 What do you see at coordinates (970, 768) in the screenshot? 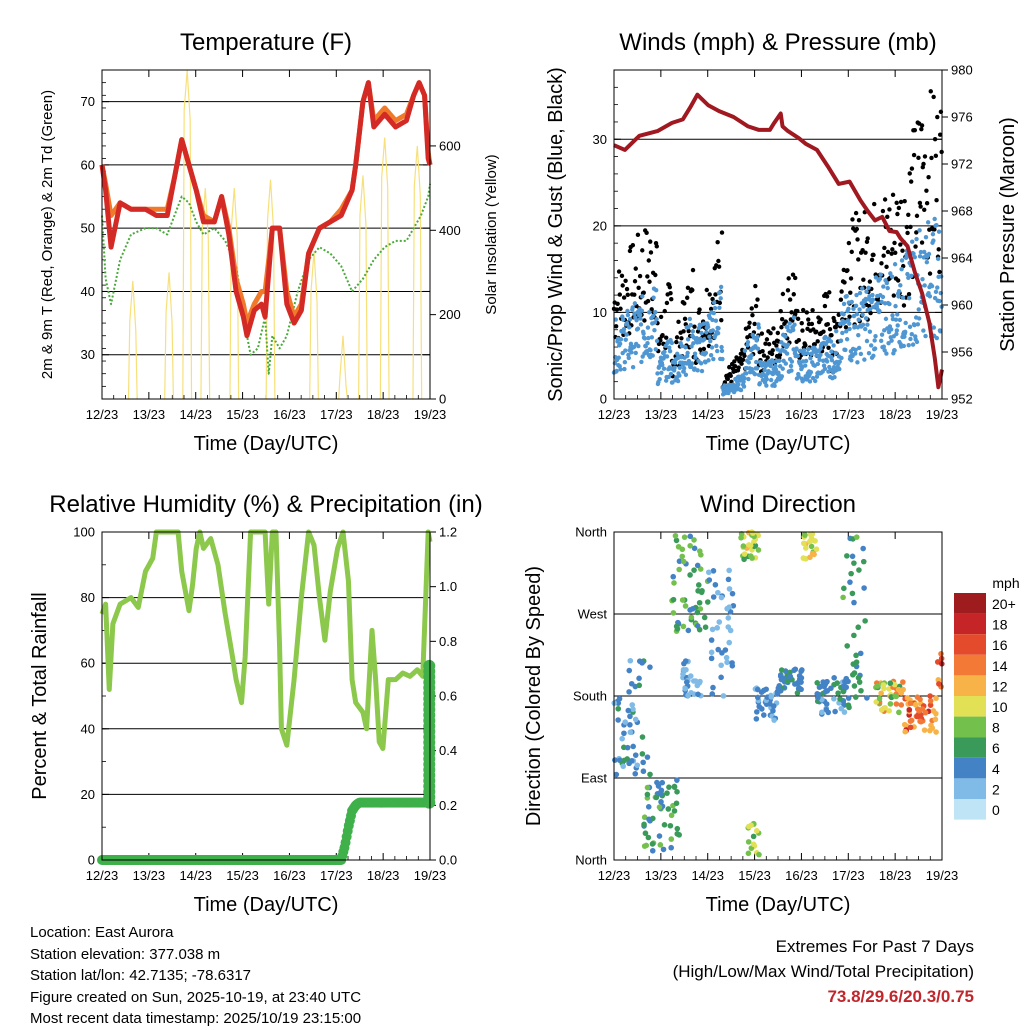
I see `legend-swatch` at bounding box center [970, 768].